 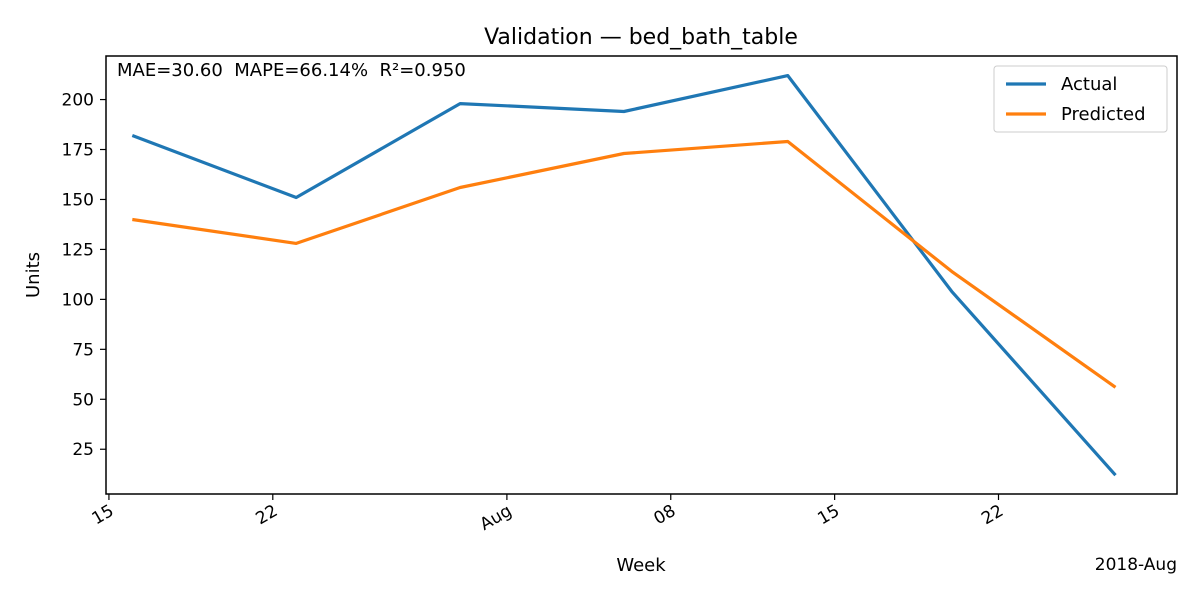 What do you see at coordinates (78, 250) in the screenshot?
I see `y-tick-label: 125` at bounding box center [78, 250].